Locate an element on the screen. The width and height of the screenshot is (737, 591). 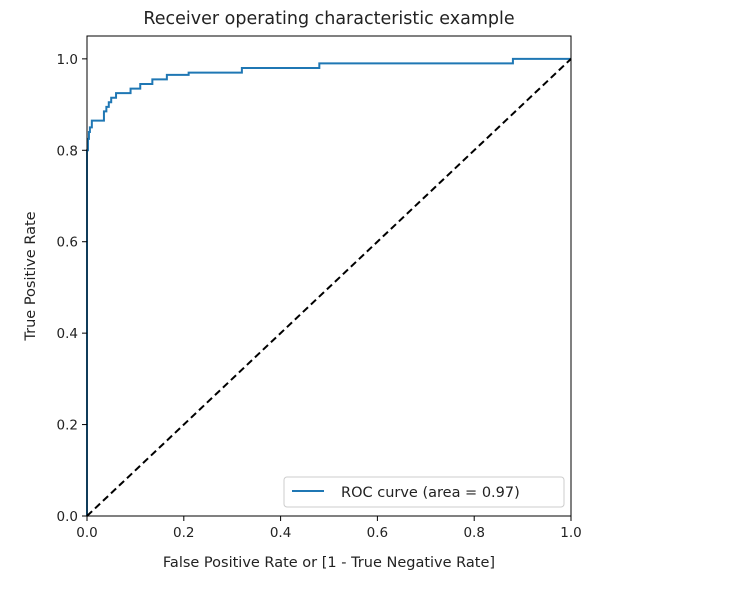
y-tick-label: 0.4 is located at coordinates (67, 334).